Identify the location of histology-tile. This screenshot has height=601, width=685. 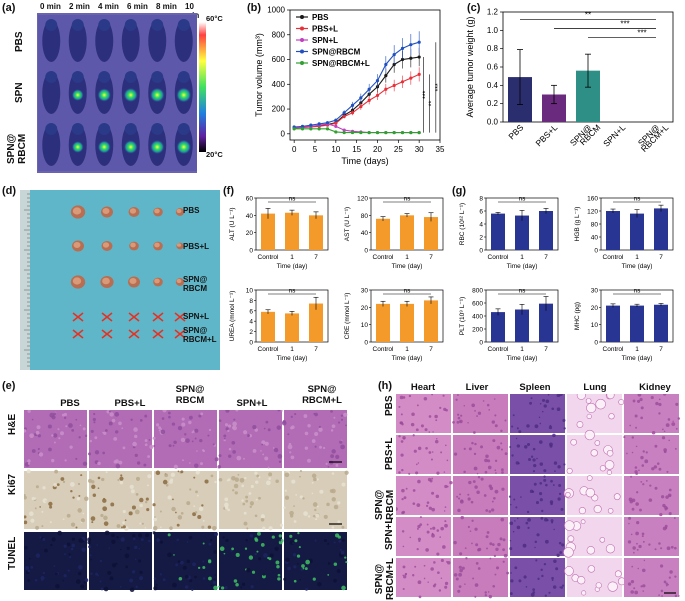
(315, 439).